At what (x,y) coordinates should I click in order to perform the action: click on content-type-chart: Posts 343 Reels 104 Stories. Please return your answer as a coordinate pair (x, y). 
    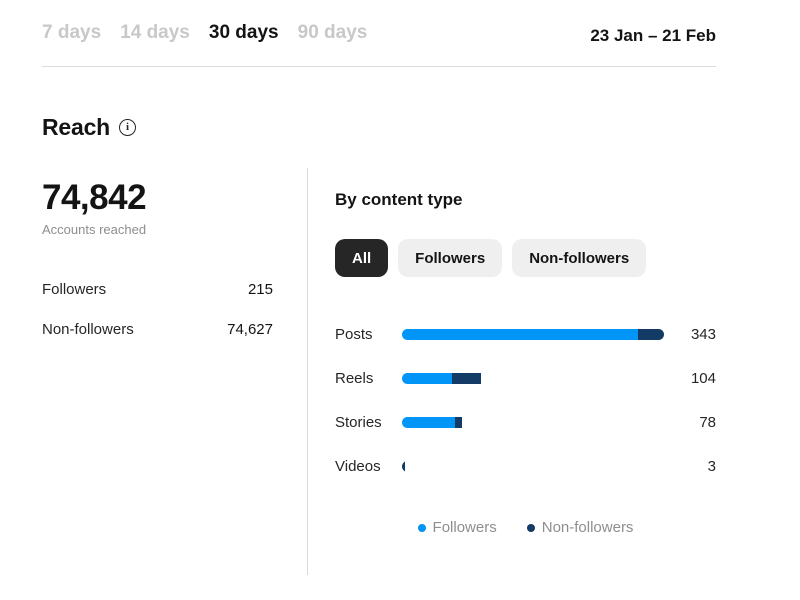
    Looking at the image, I should click on (525, 400).